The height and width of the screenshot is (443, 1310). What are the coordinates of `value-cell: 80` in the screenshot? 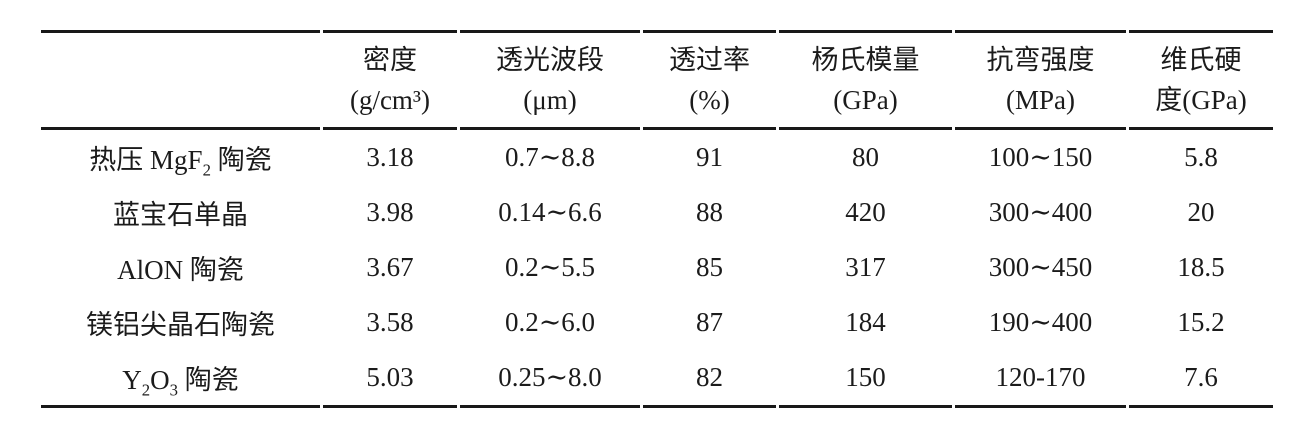 It's located at (865, 157).